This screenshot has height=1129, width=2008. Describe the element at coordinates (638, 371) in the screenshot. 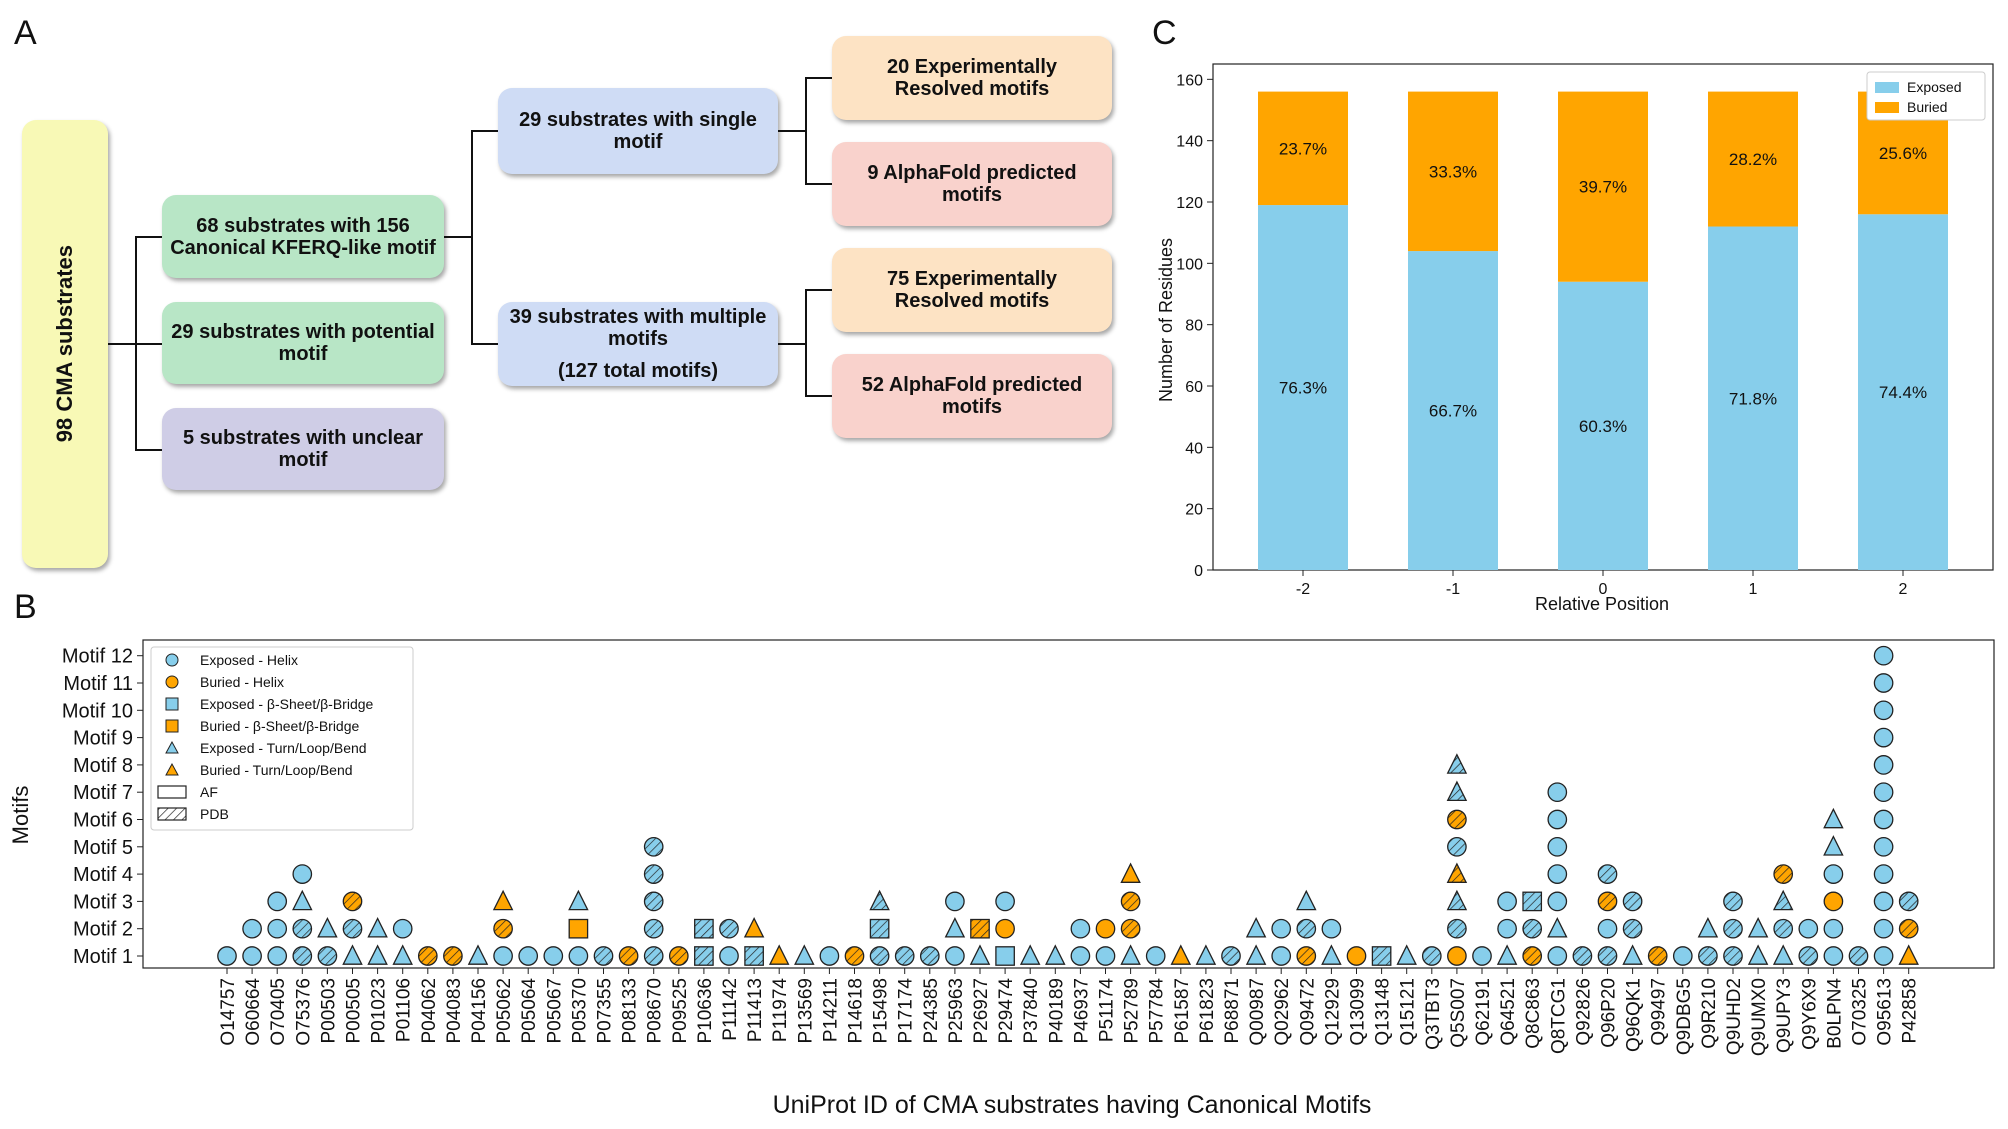

I see `multiple-node-line2: (127 total motifs)` at that location.